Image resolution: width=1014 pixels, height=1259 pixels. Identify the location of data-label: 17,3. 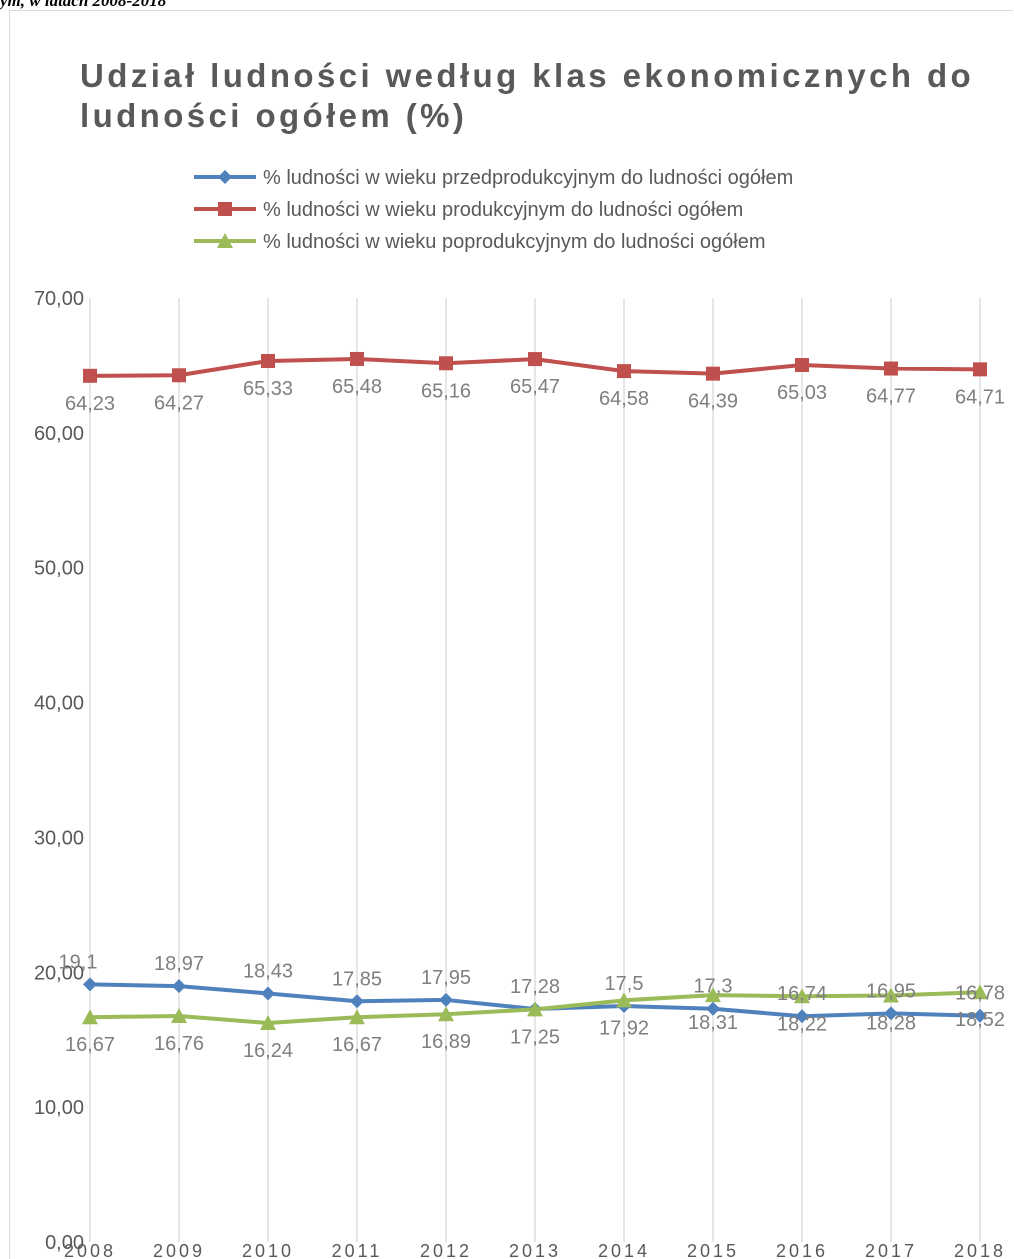
(713, 987).